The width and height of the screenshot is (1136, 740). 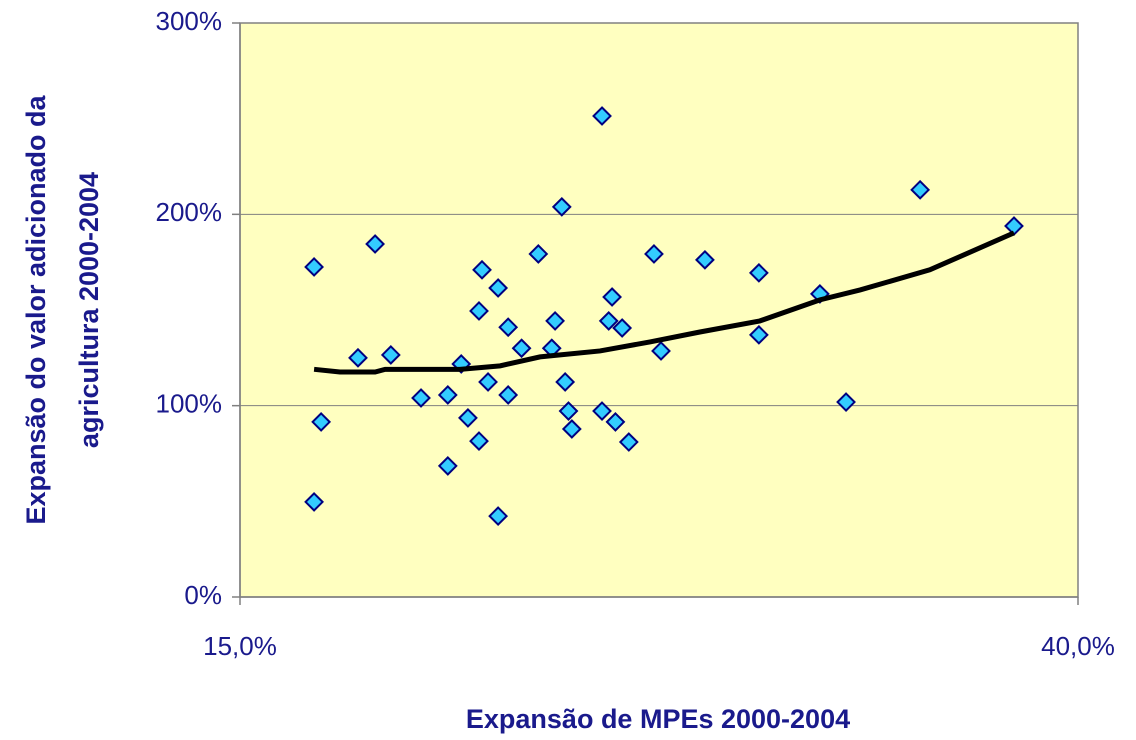 I want to click on y-tick-label: 0%, so click(x=203, y=595).